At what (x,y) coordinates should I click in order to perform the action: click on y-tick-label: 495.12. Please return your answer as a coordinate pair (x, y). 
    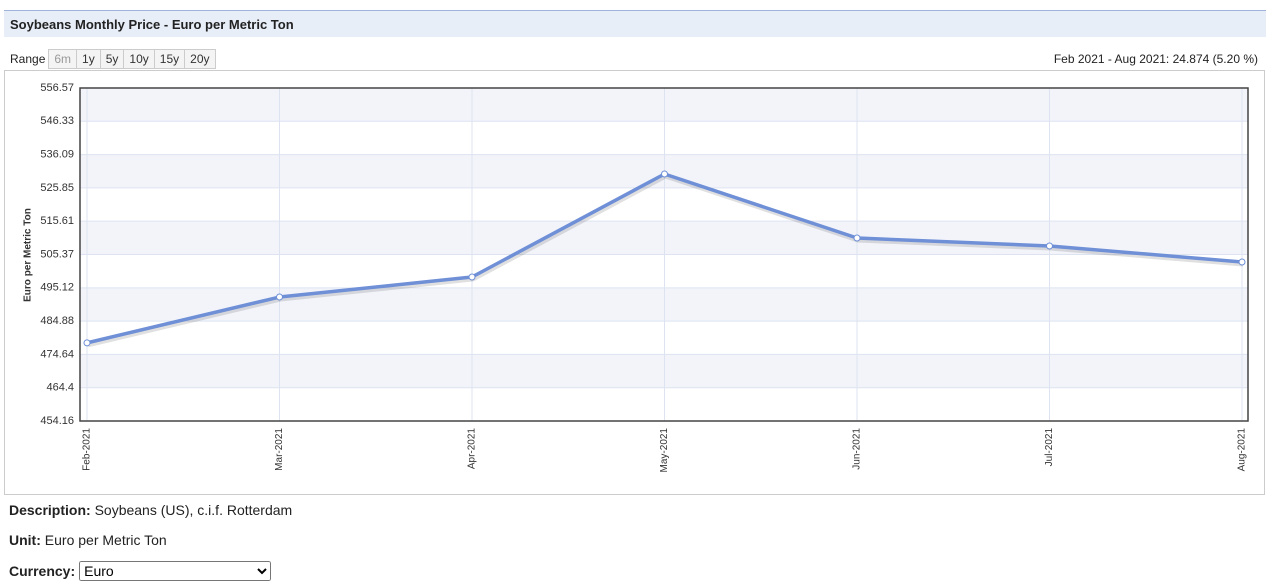
    Looking at the image, I should click on (57, 288).